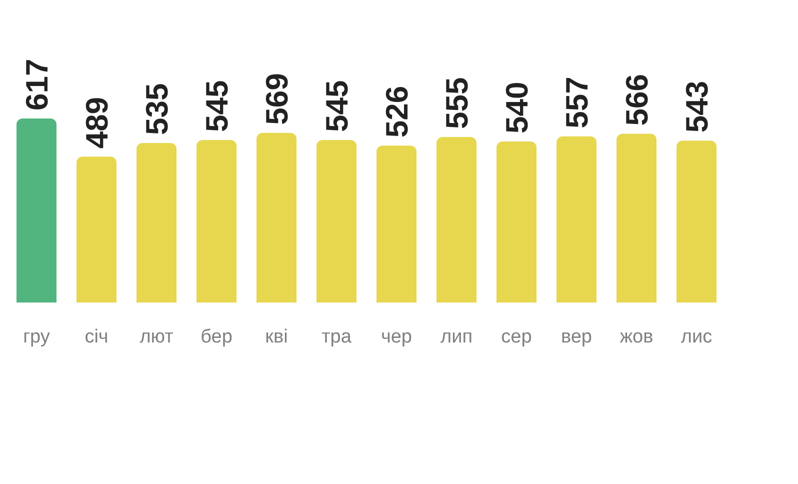 This screenshot has height=484, width=798. I want to click on x-tick-label: тра, so click(337, 337).